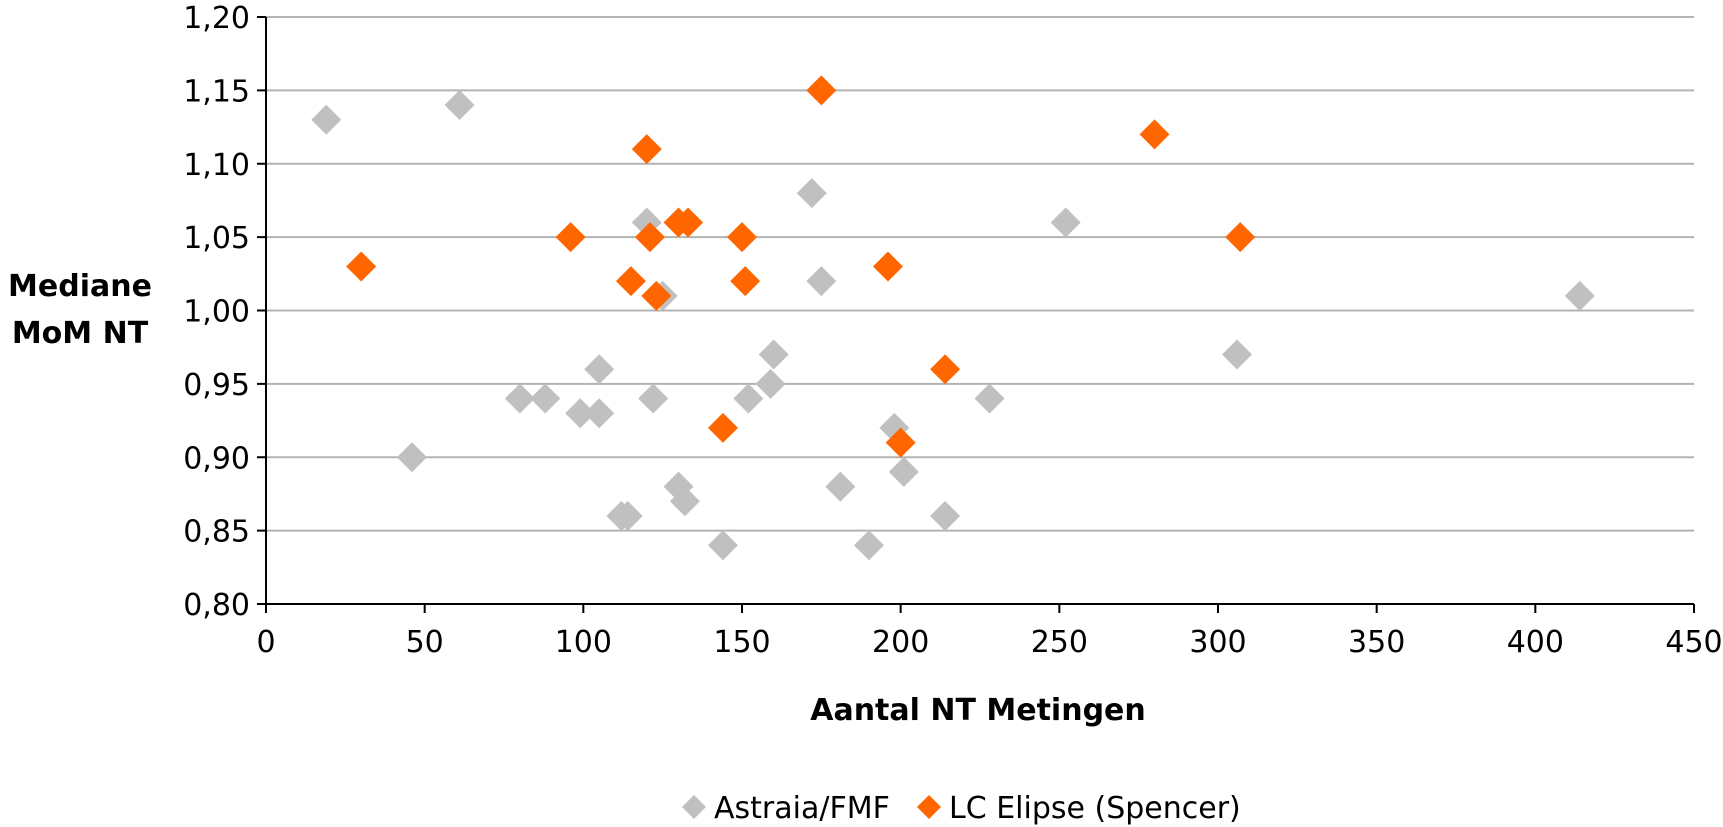 The image size is (1723, 827). I want to click on y-tick-label: 1,00, so click(216, 312).